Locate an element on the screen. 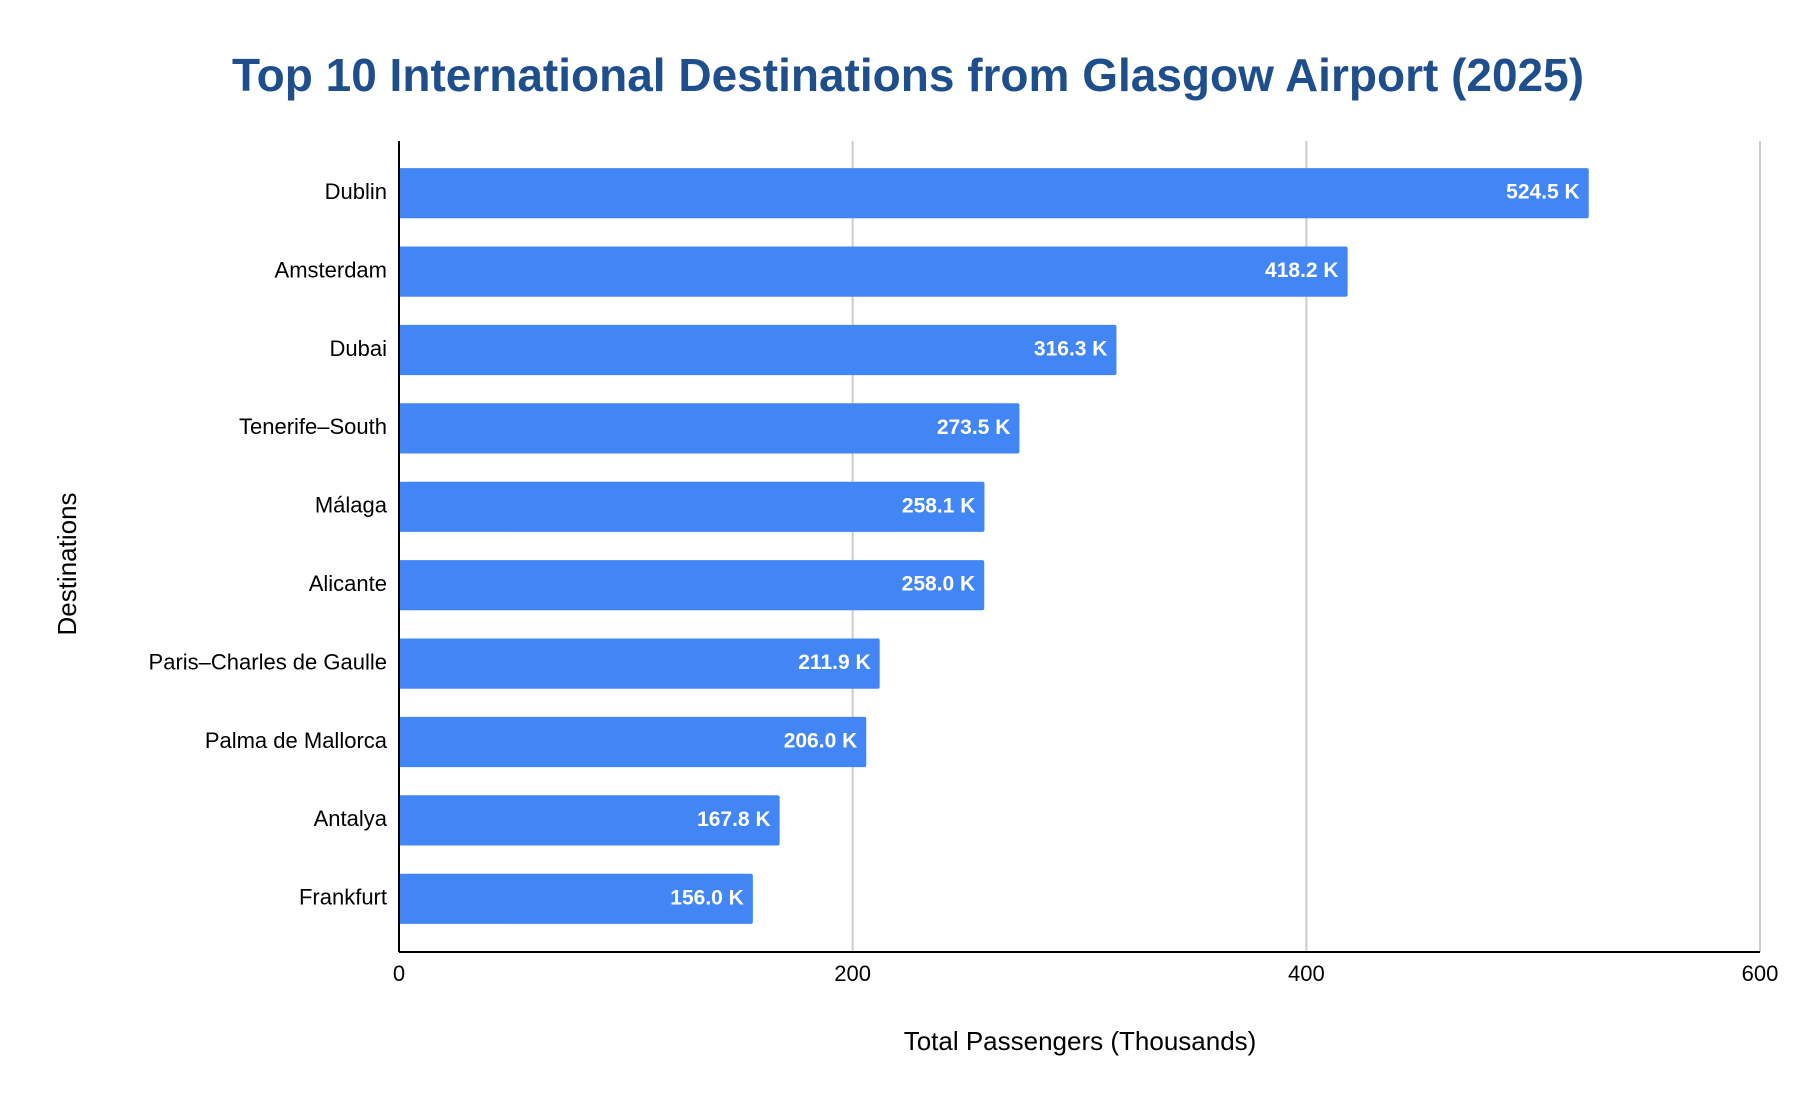  value-label: 258.0 K is located at coordinates (939, 584).